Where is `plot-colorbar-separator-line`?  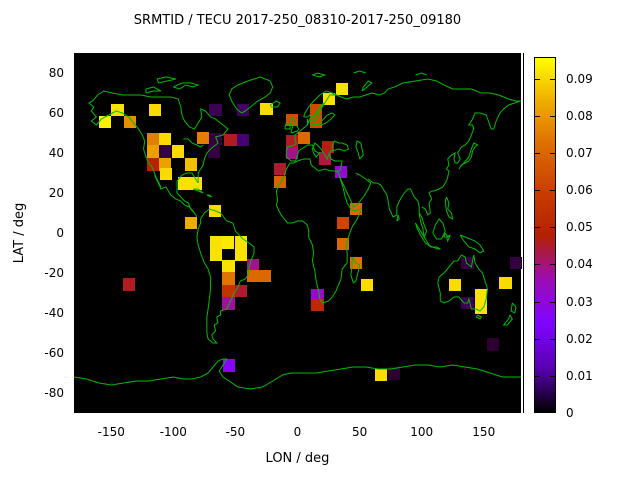
plot-colorbar-separator-line is located at coordinates (523, 233).